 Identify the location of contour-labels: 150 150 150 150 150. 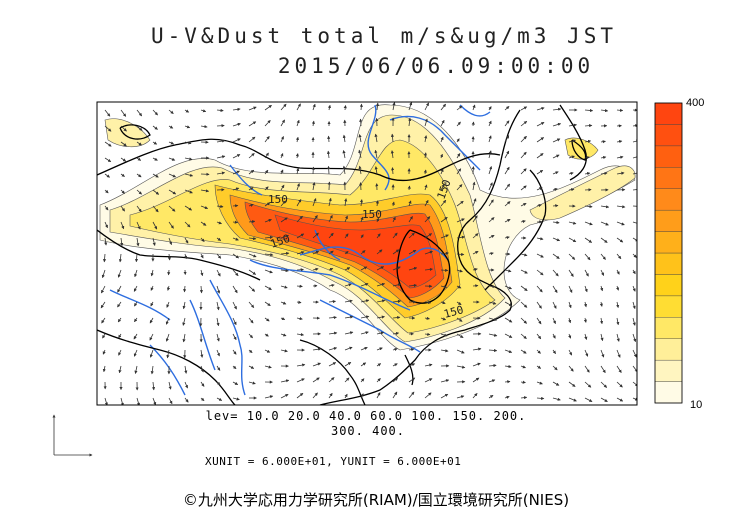
(366, 249).